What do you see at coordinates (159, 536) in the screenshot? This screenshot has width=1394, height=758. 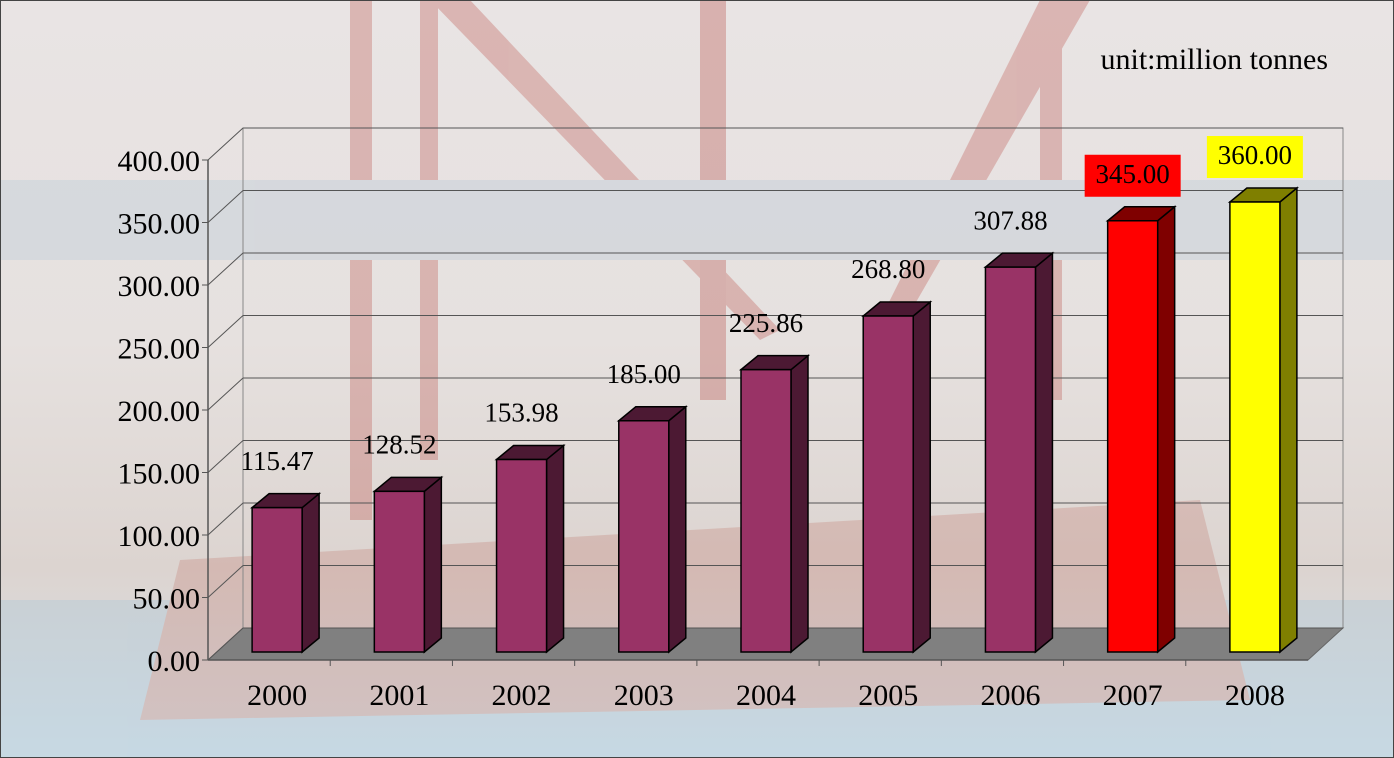 I see `y-tick-label: 100.00` at bounding box center [159, 536].